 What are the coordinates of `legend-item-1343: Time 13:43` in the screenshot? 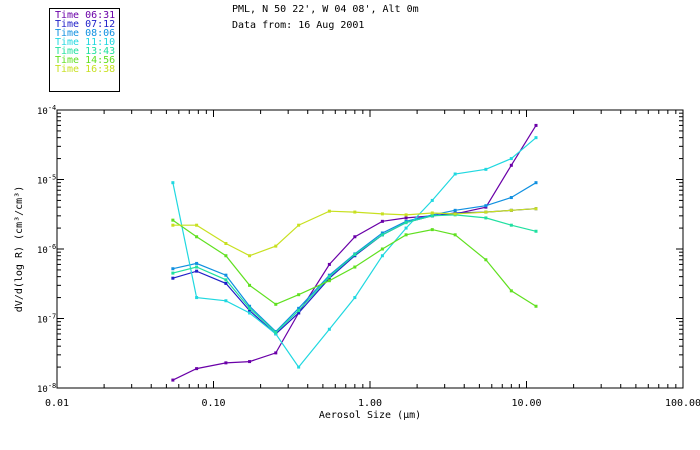 It's located at (85, 51).